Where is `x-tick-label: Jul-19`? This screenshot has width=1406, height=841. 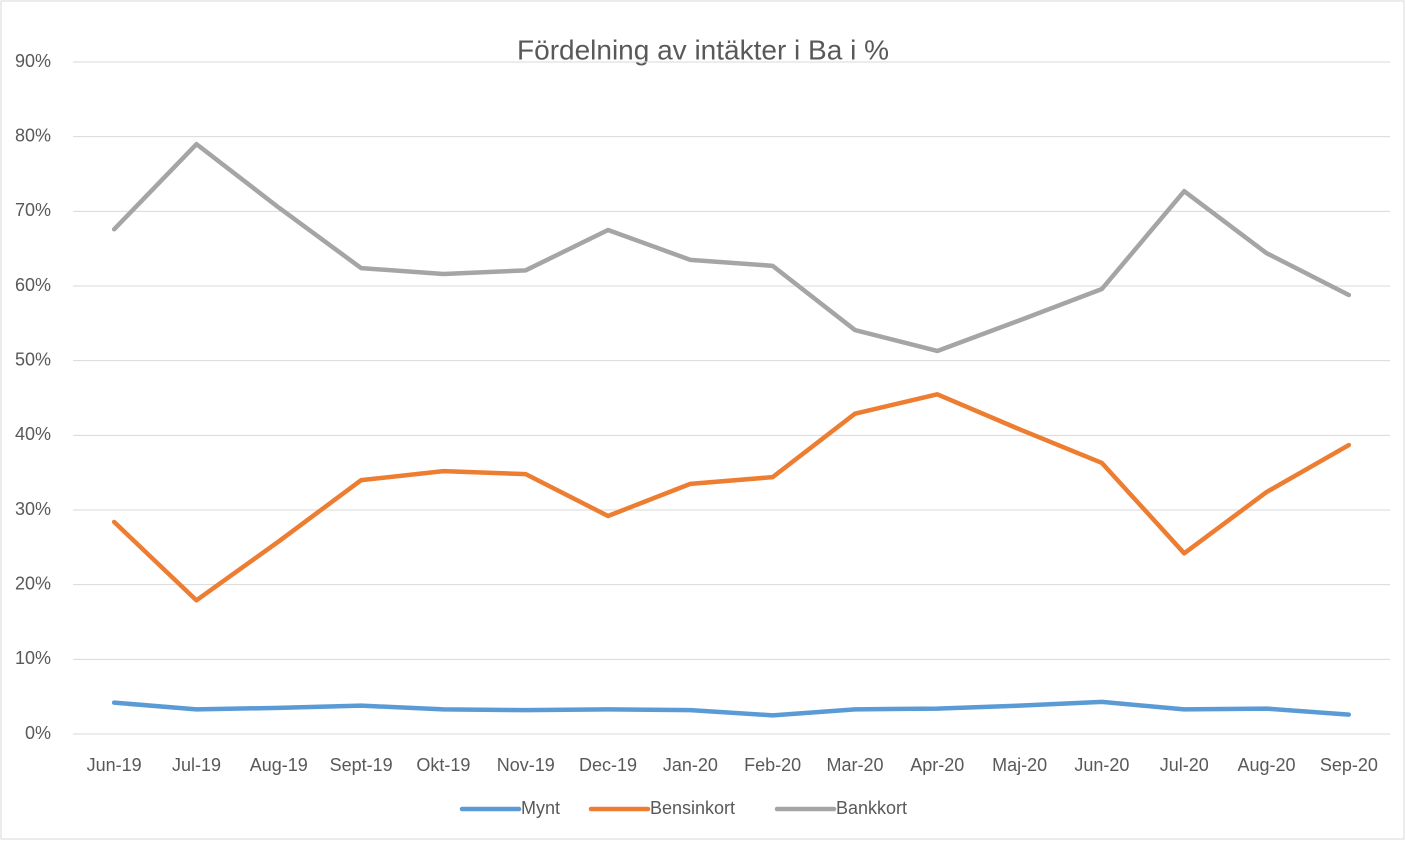 x-tick-label: Jul-19 is located at coordinates (196, 765).